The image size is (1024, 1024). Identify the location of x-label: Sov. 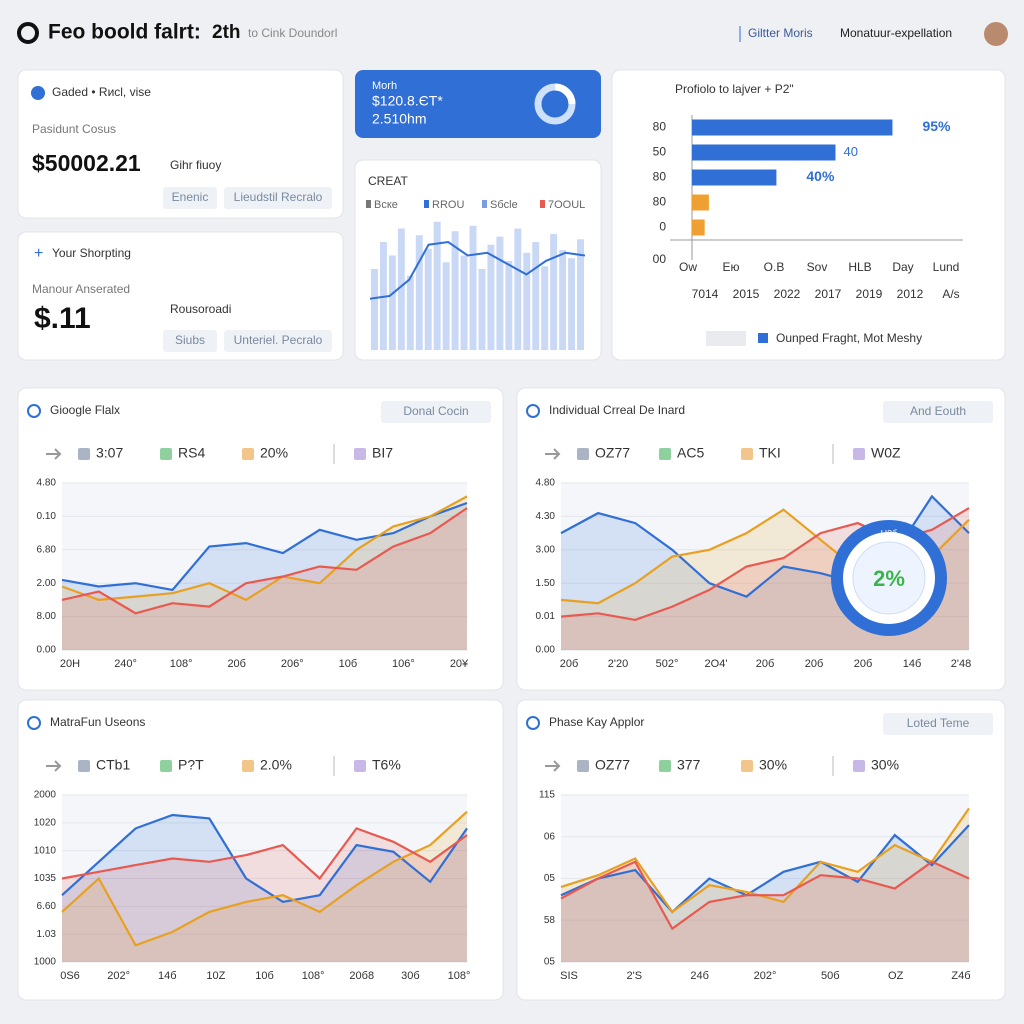
(817, 267).